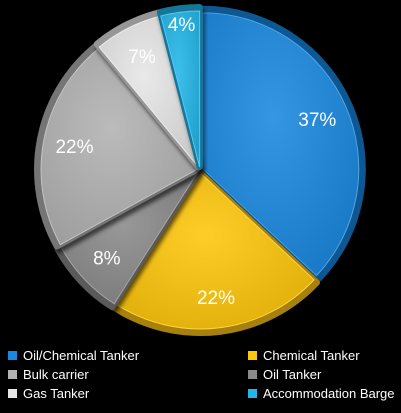  What do you see at coordinates (182, 25) in the screenshot?
I see `slice-label-accommodation-barge: 4%` at bounding box center [182, 25].